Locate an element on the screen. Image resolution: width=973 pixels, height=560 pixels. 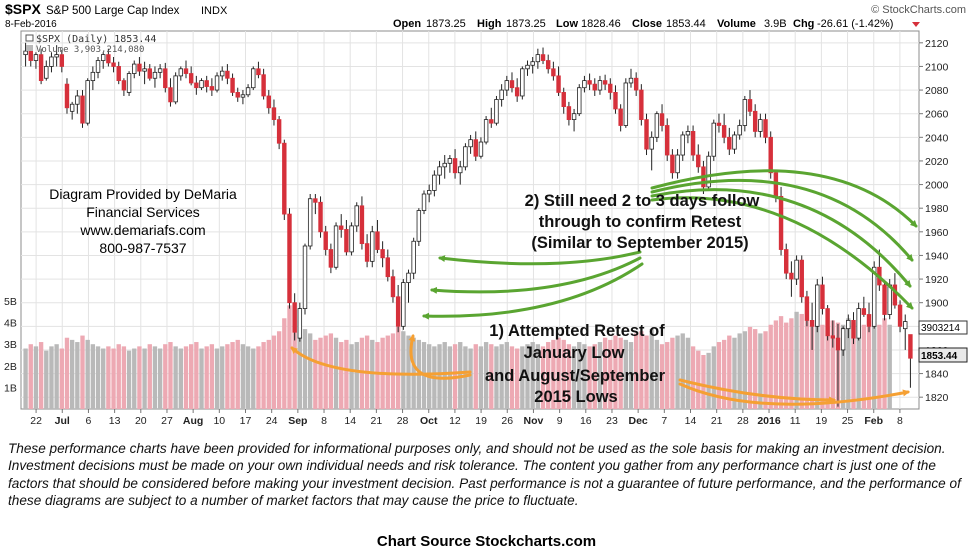
close-label: Close is located at coordinates (647, 24).